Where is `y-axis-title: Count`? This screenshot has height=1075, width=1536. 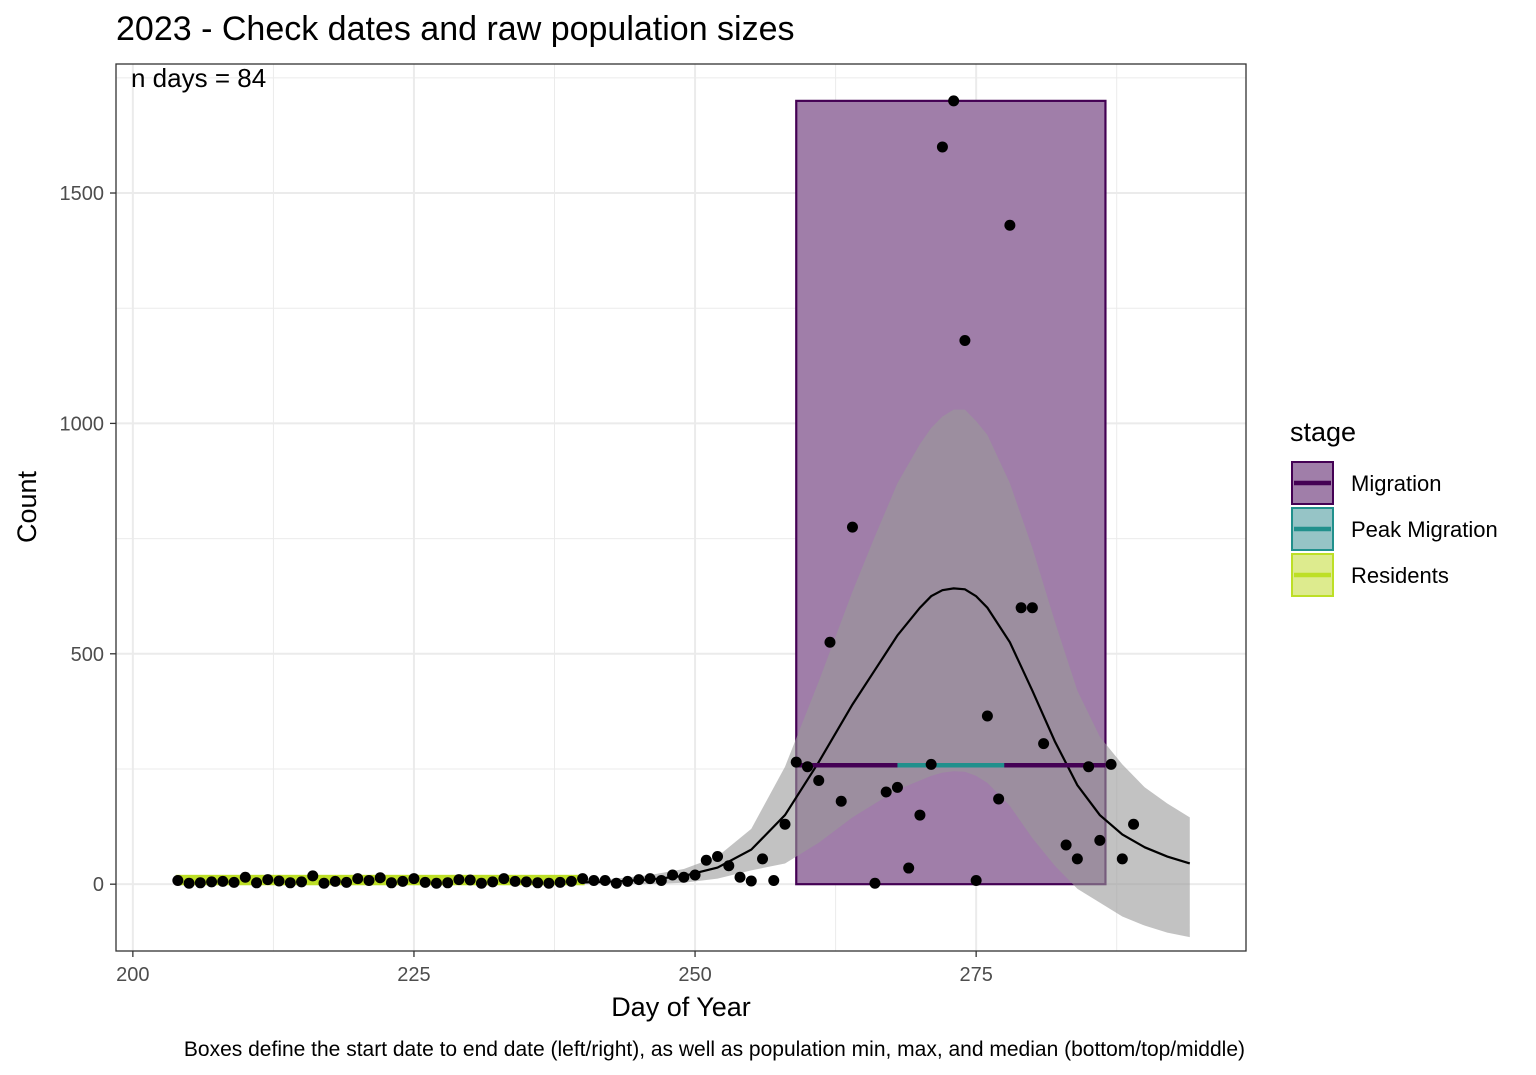 y-axis-title: Count is located at coordinates (27, 506).